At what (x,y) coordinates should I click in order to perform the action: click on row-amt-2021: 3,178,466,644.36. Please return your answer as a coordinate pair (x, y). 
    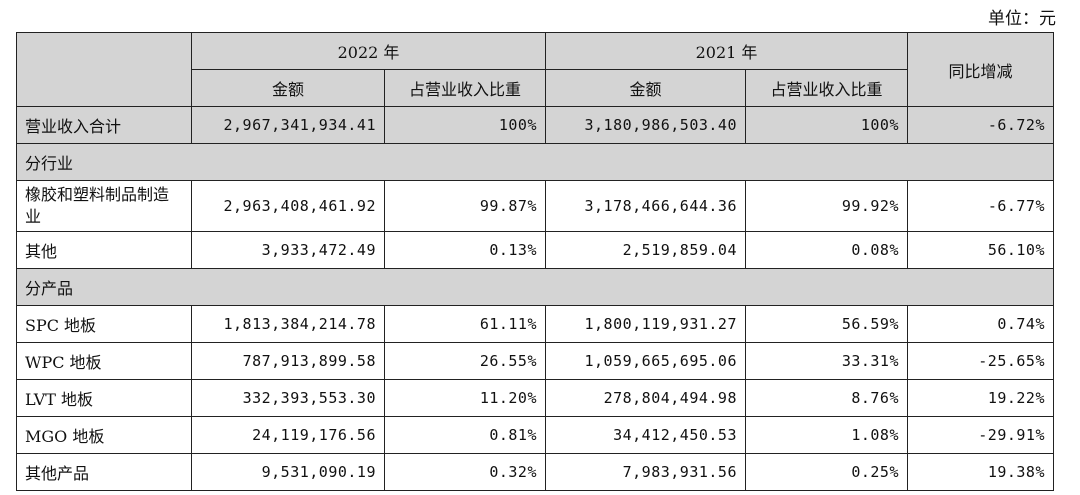
    Looking at the image, I should click on (645, 206).